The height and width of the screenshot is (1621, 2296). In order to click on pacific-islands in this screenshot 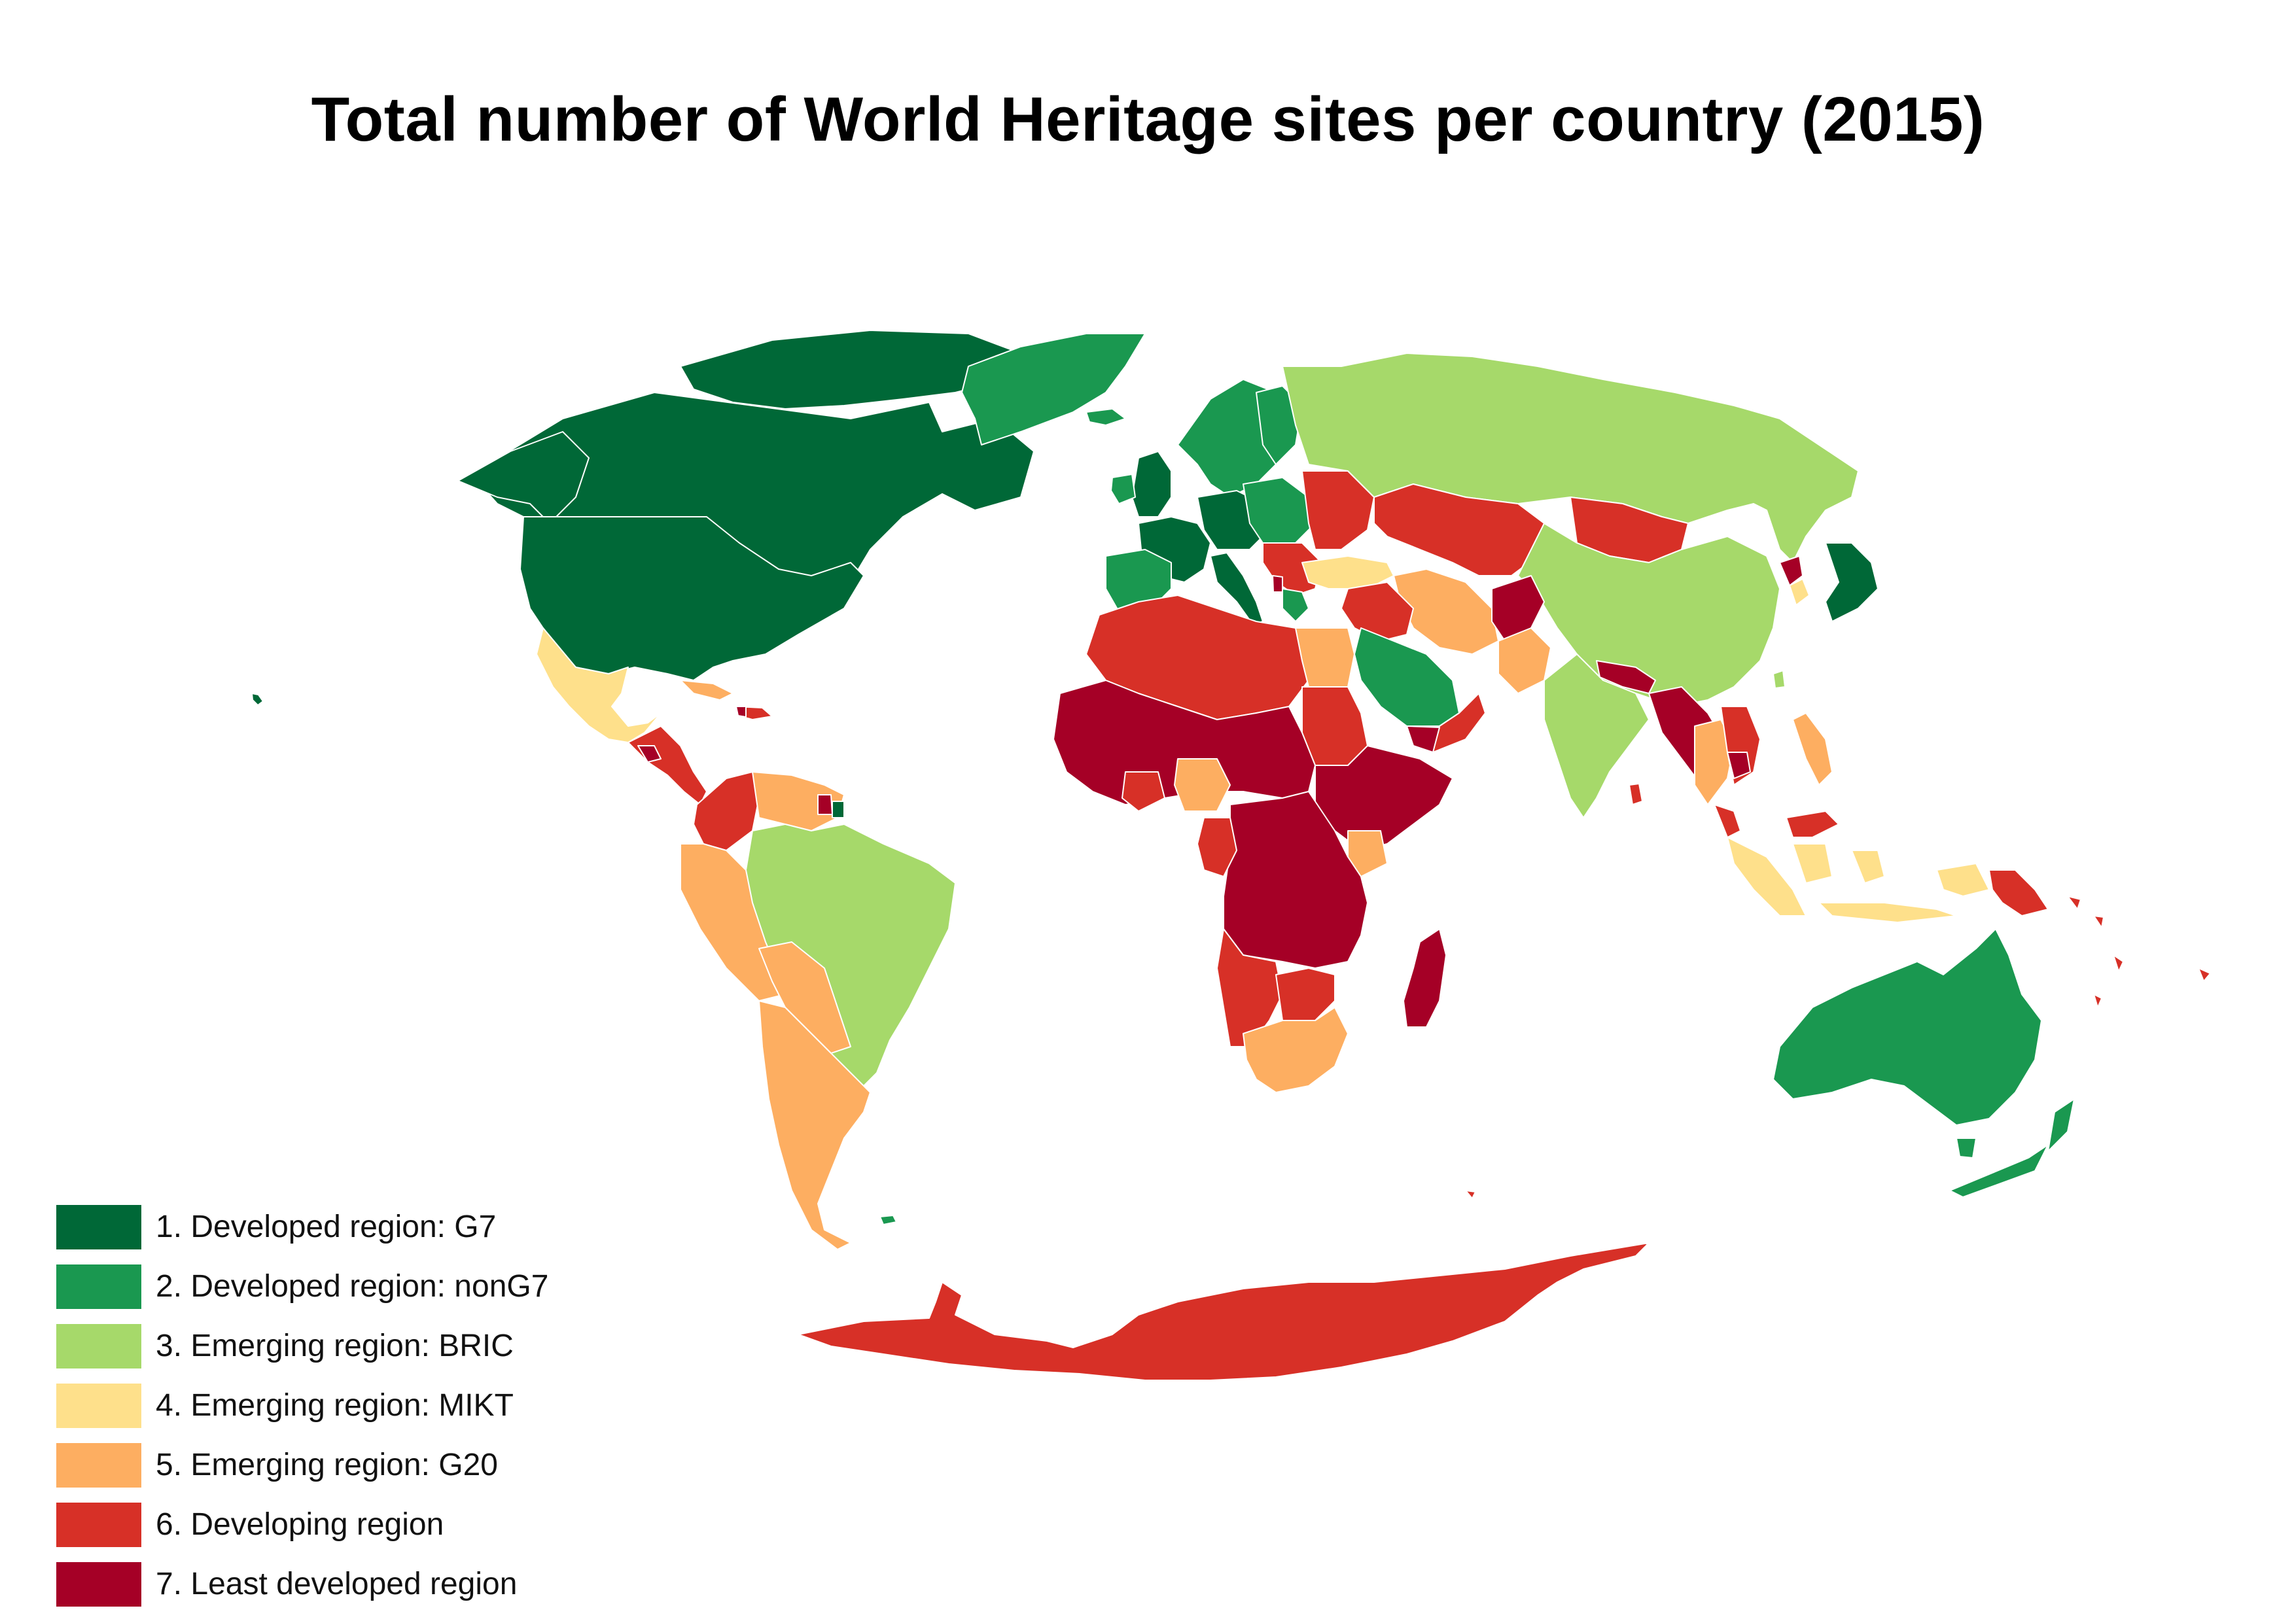, I will do `click(1838, 1047)`.